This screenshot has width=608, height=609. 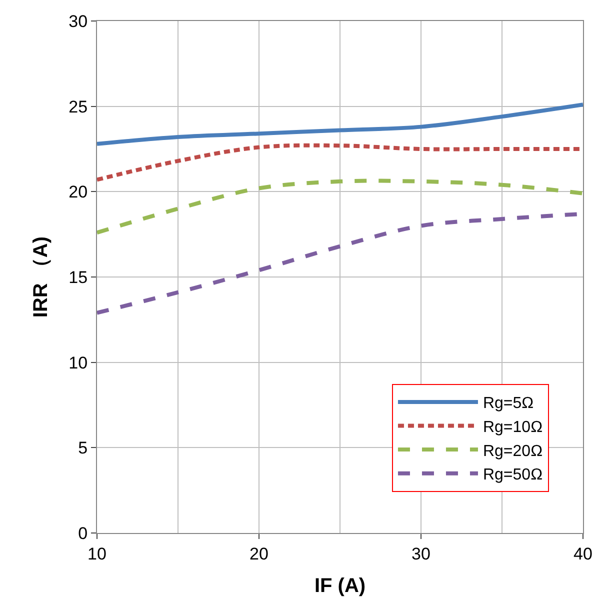 What do you see at coordinates (78, 362) in the screenshot?
I see `y-tick-label: 10` at bounding box center [78, 362].